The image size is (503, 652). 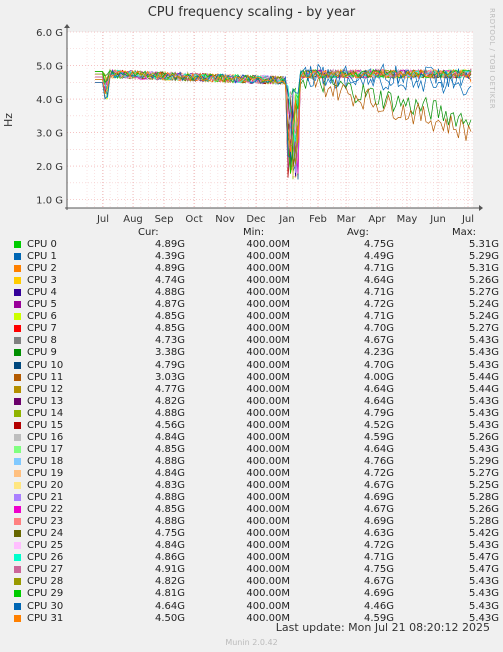 What do you see at coordinates (45, 437) in the screenshot?
I see `legend-name: CPU 16` at bounding box center [45, 437].